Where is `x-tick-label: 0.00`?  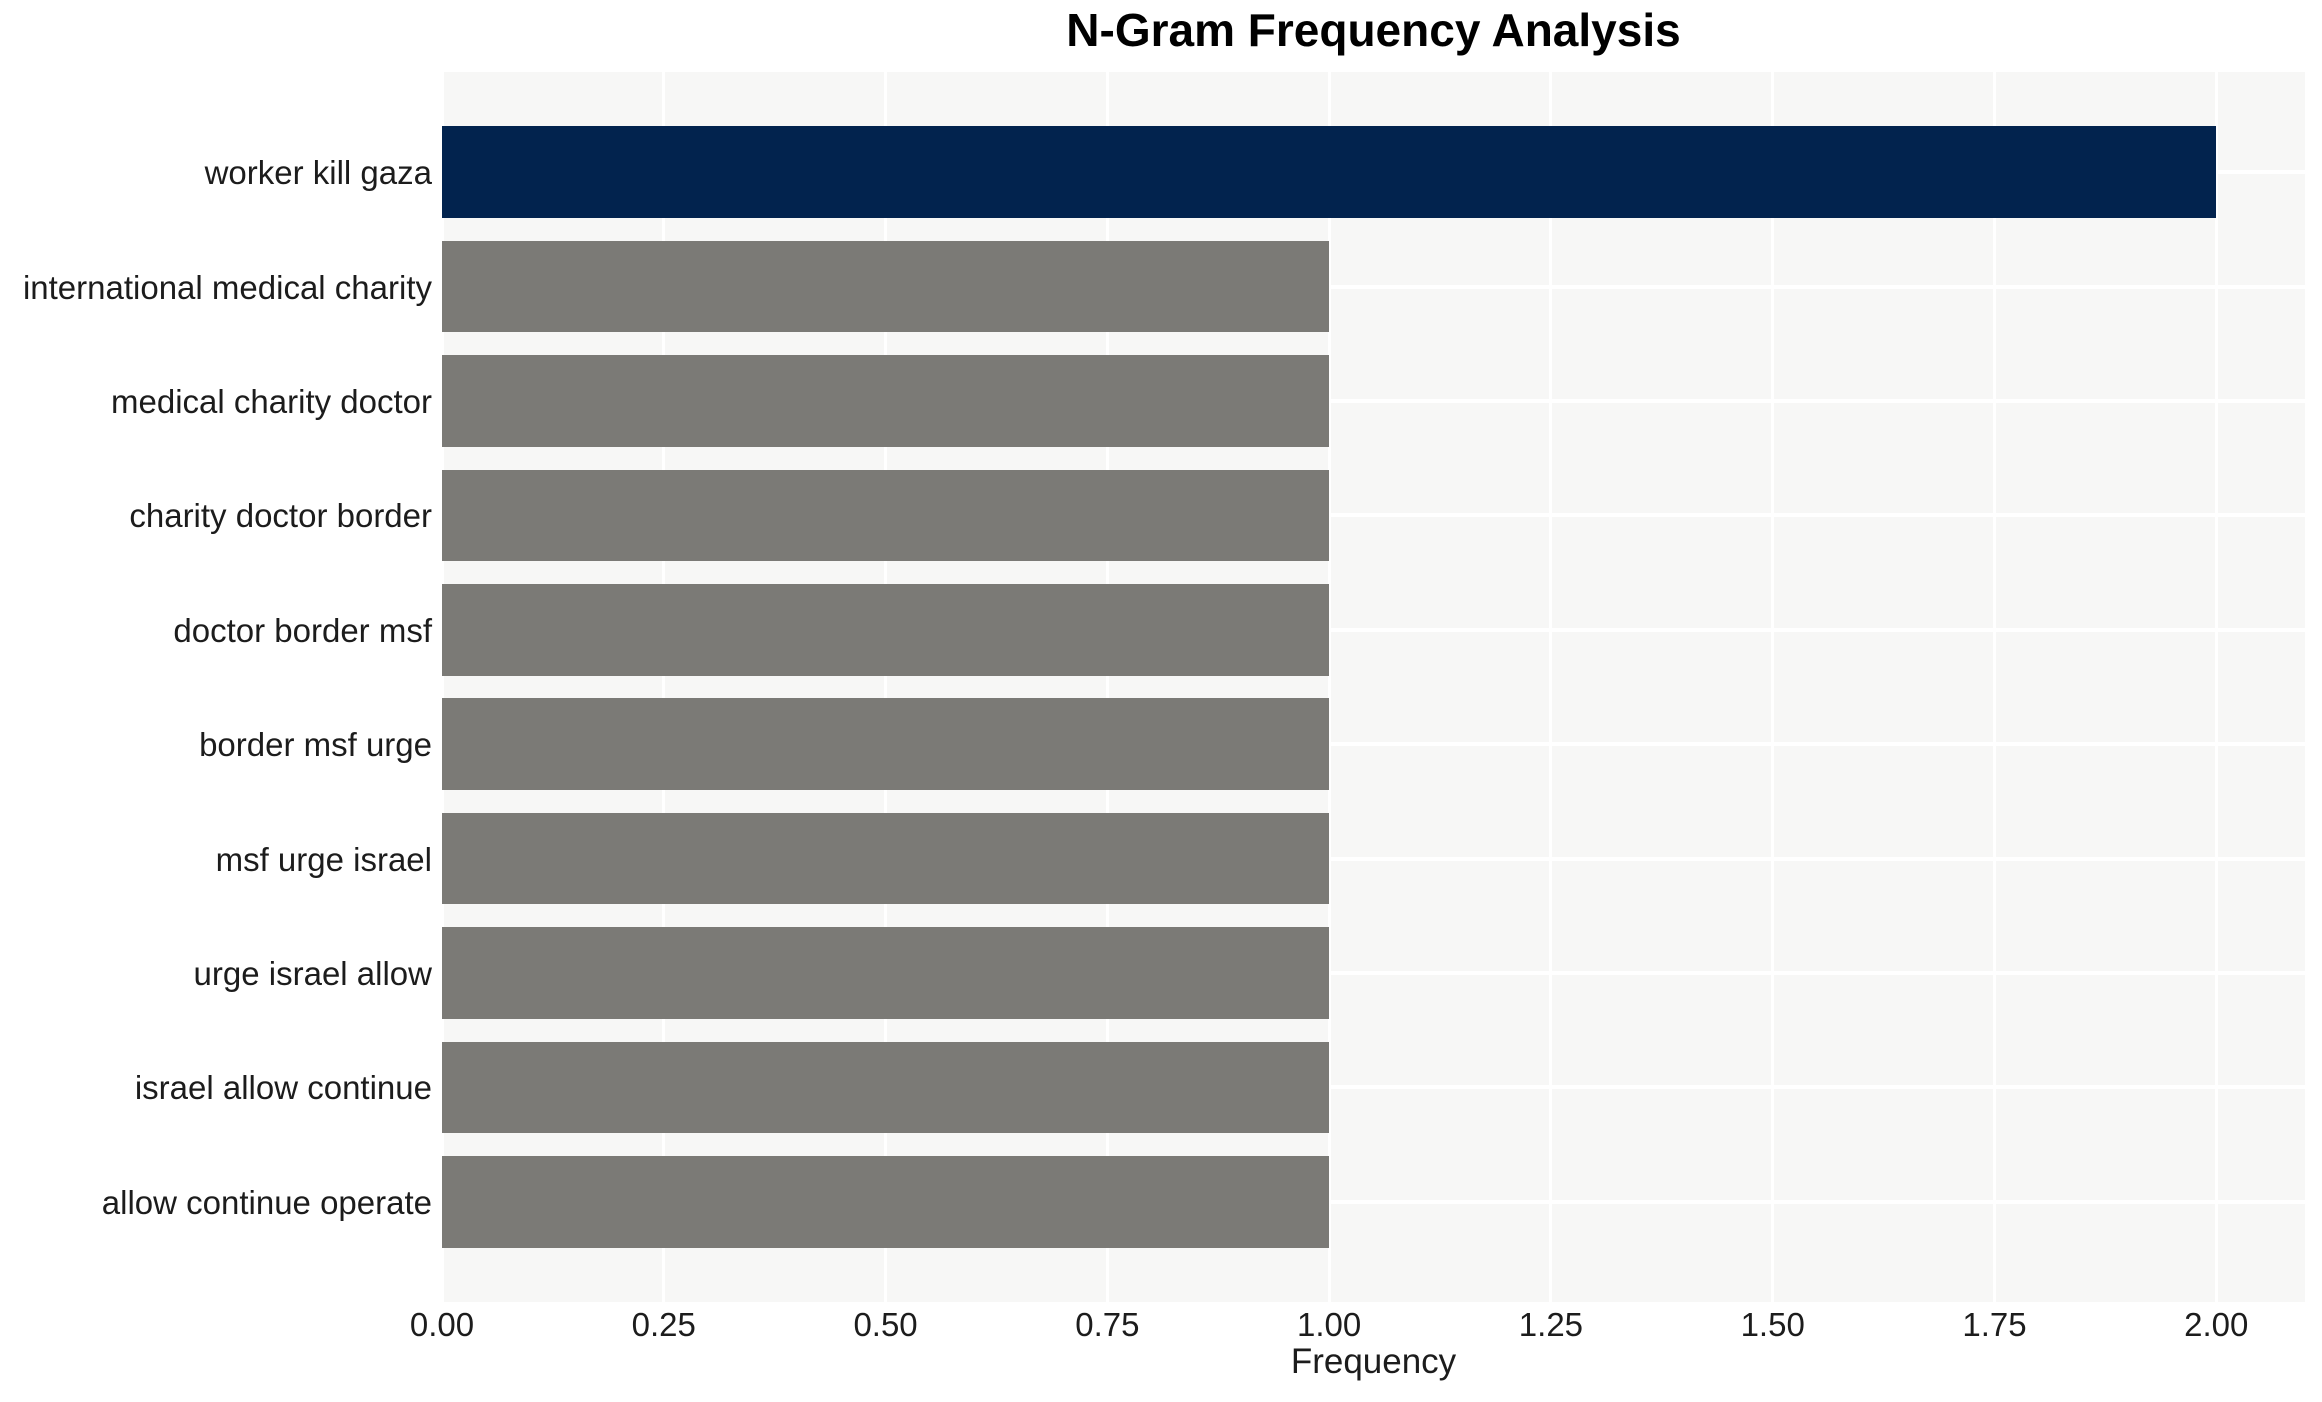
x-tick-label: 0.00 is located at coordinates (442, 1324).